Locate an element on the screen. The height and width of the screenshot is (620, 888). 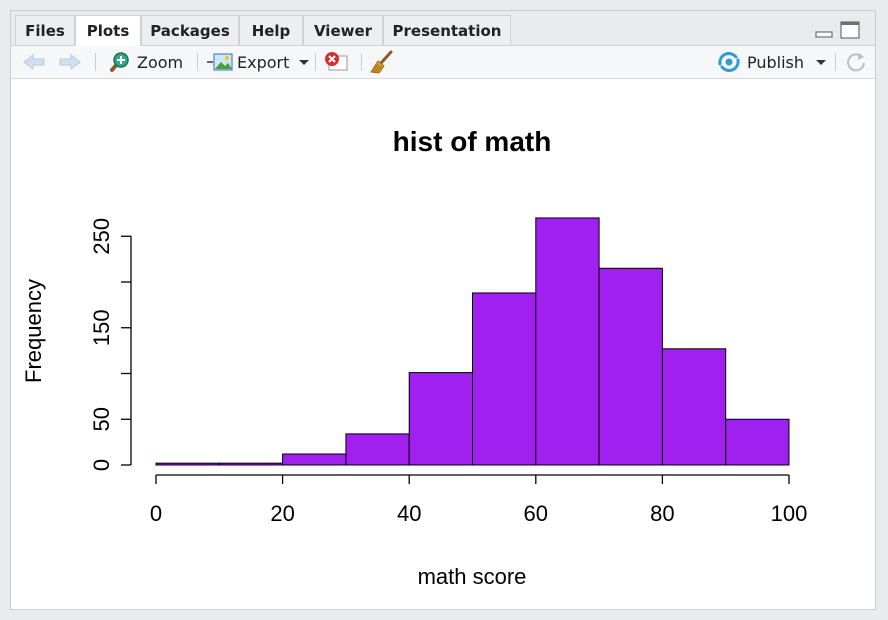
x-tick-label: 60 is located at coordinates (536, 513).